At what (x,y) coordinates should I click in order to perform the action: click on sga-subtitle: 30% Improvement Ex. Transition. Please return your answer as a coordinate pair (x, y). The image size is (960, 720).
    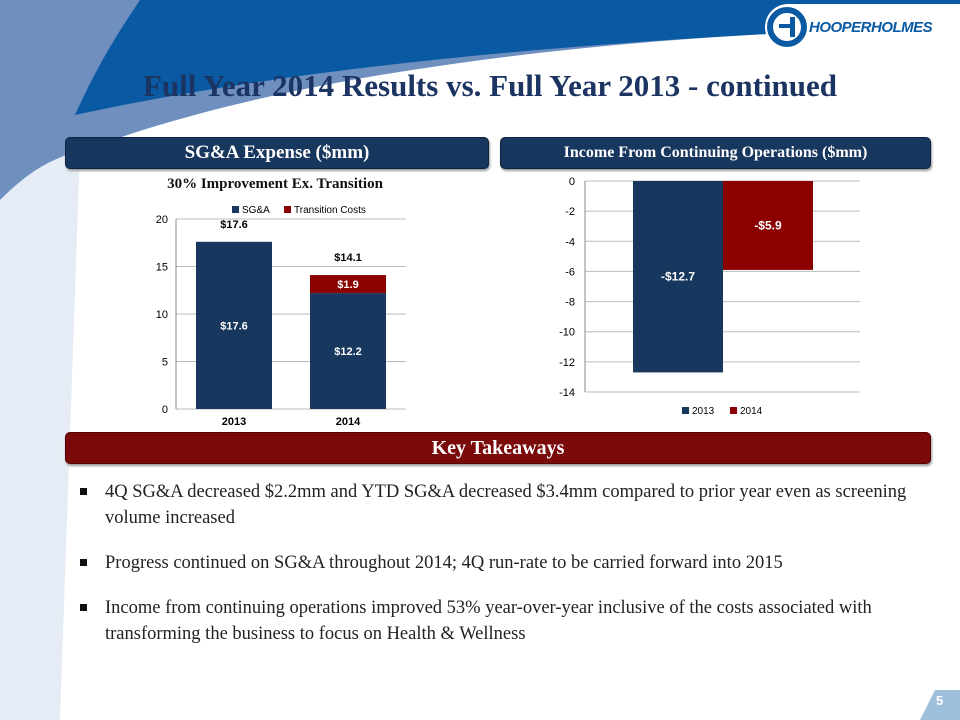
    Looking at the image, I should click on (275, 184).